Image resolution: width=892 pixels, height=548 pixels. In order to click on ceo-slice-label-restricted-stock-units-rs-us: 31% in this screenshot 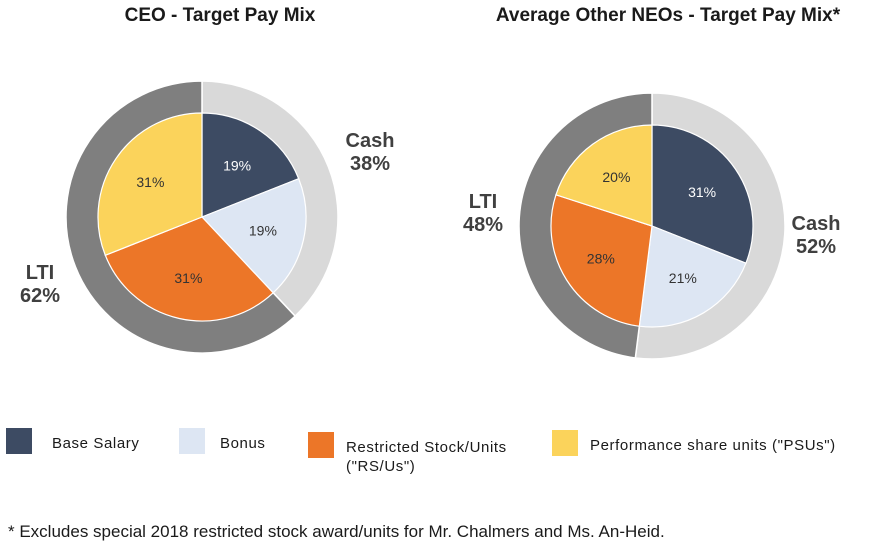, I will do `click(188, 278)`.